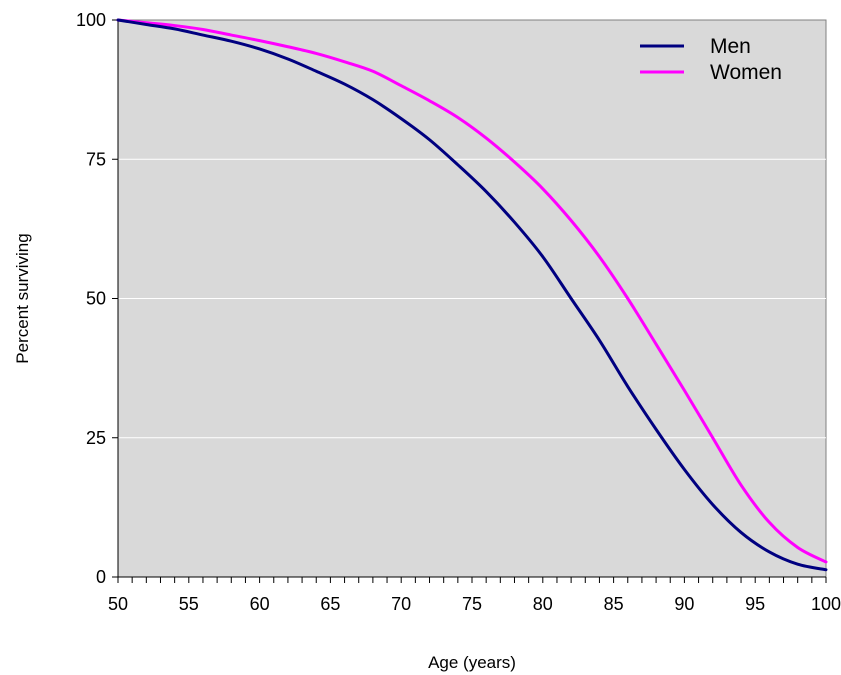 The width and height of the screenshot is (841, 675). Describe the element at coordinates (711, 59) in the screenshot. I see `legend: Men Women` at that location.